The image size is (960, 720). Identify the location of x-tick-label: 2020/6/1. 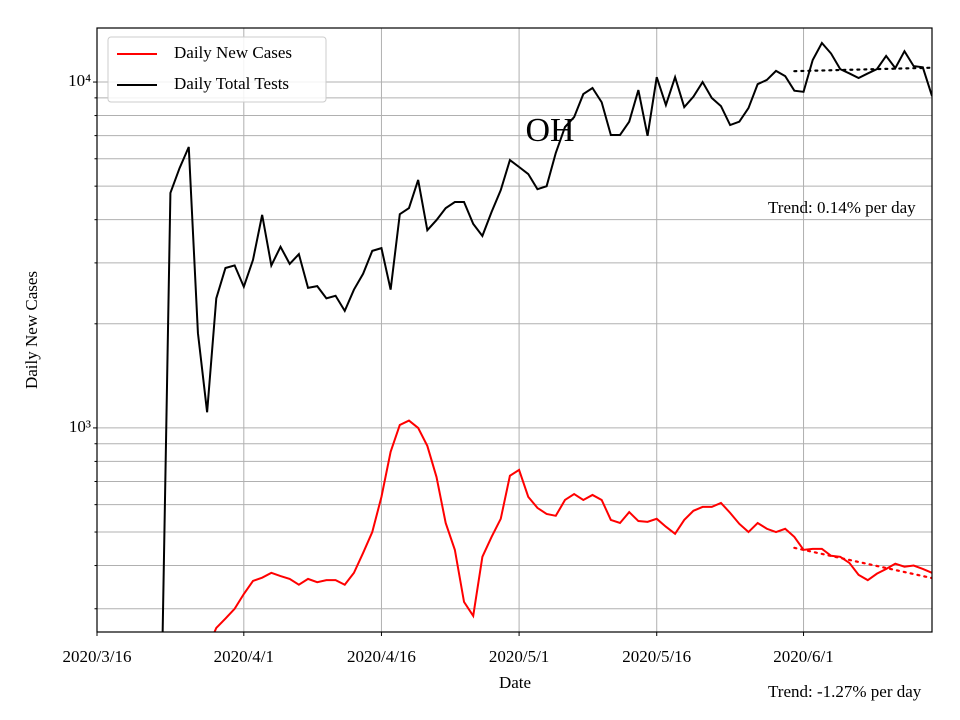
(803, 656).